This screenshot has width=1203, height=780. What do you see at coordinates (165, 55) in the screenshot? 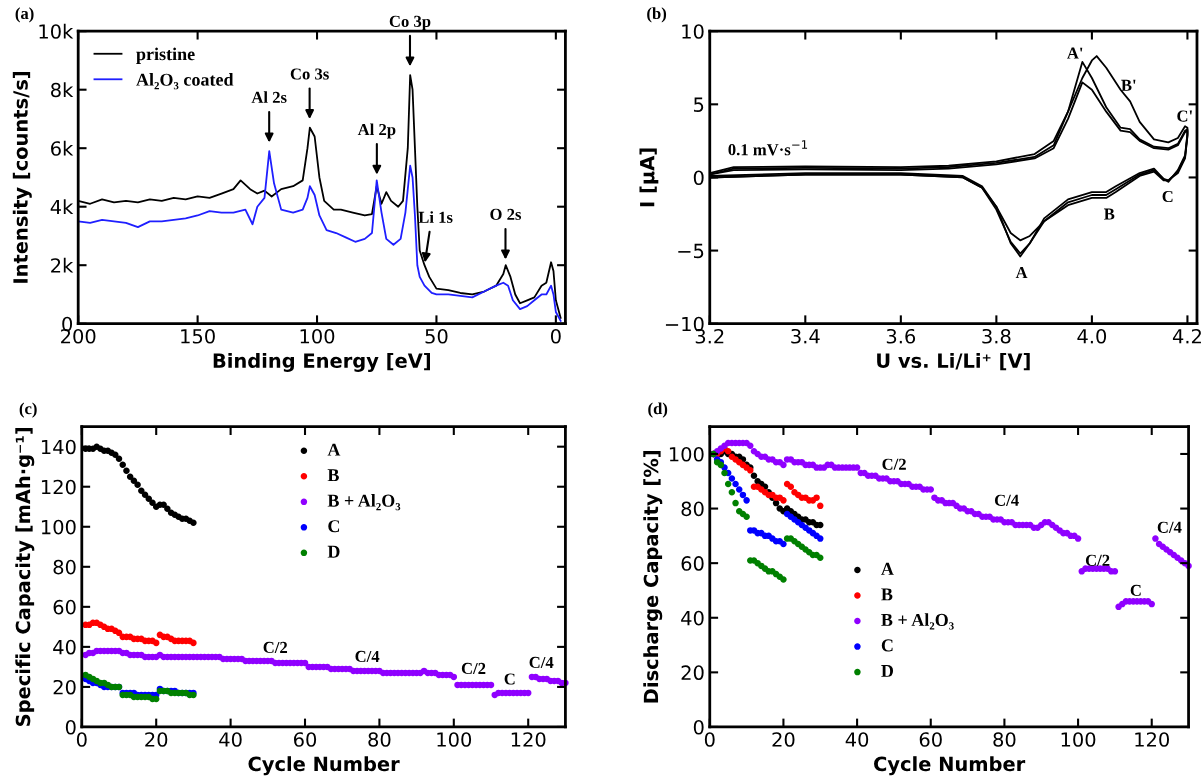
I see `legend-label: pristine` at bounding box center [165, 55].